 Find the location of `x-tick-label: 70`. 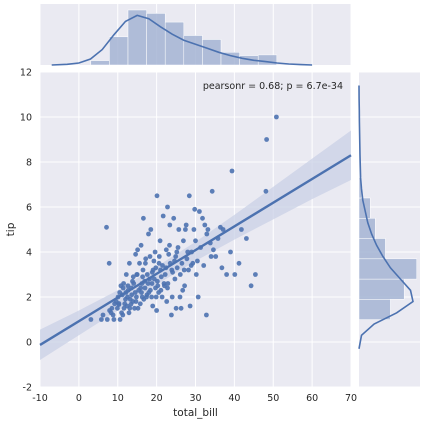

x-tick-label: 70 is located at coordinates (351, 398).